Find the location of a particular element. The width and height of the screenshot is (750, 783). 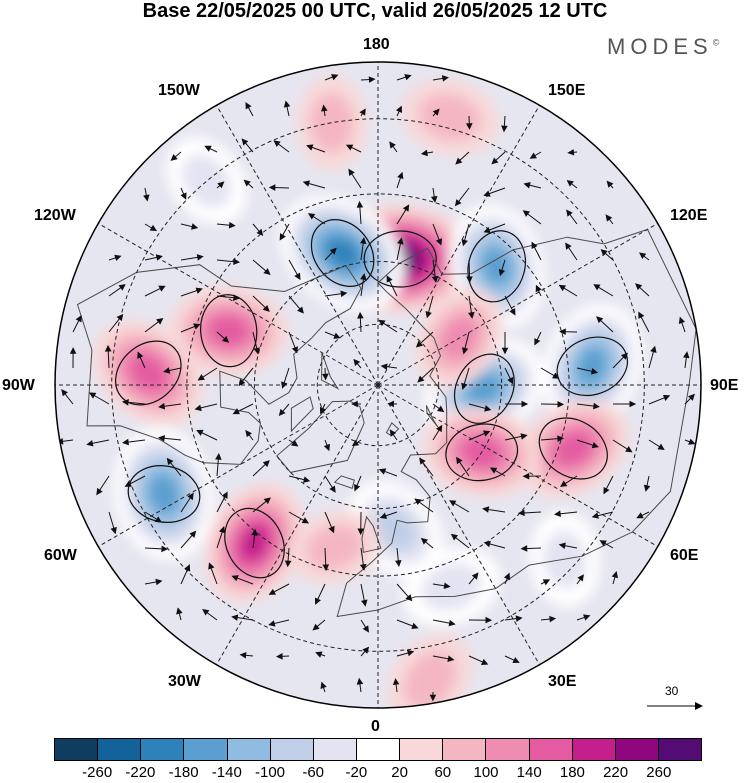

lon-label-60e: 60E is located at coordinates (684, 555).